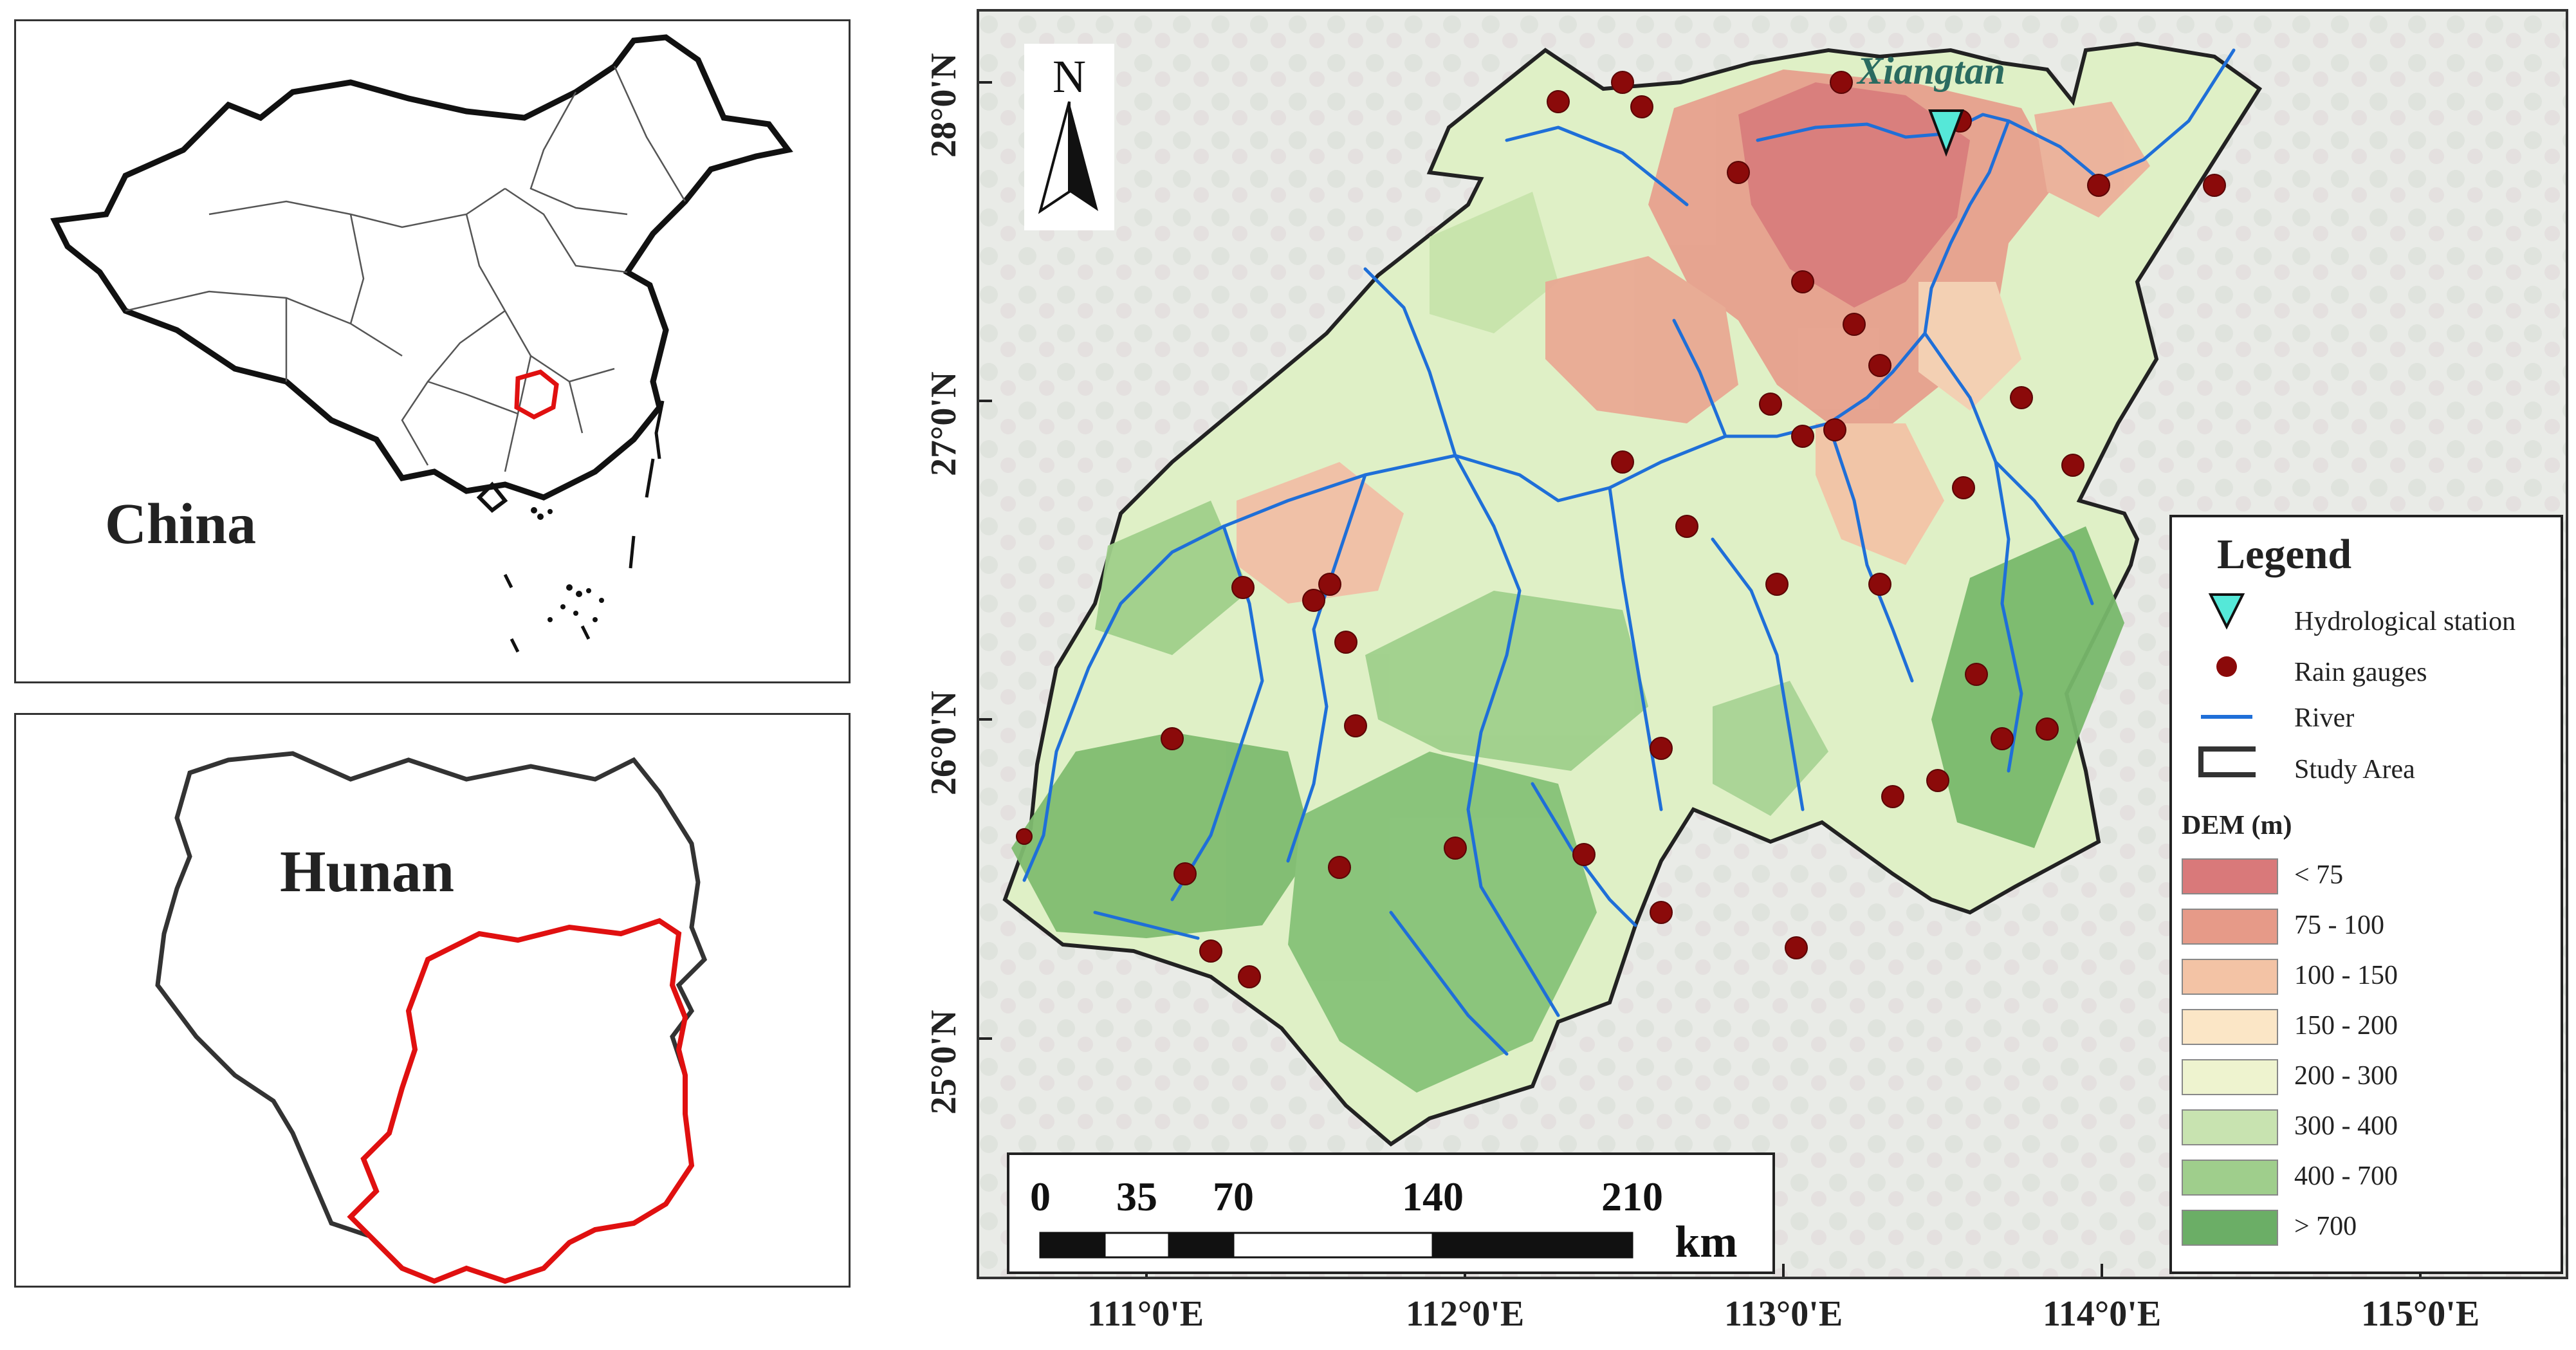 Image resolution: width=2576 pixels, height=1350 pixels. What do you see at coordinates (985, 560) in the screenshot?
I see `lat-ticks` at bounding box center [985, 560].